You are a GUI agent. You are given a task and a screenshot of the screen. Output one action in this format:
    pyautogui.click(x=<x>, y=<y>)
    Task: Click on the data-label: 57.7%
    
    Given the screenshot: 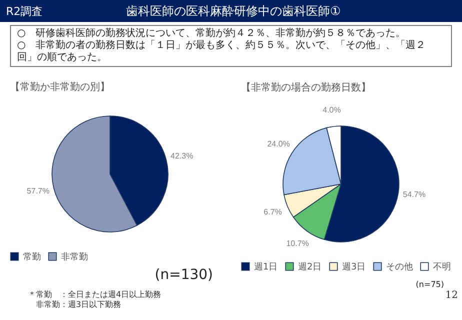 What is the action you would take?
    pyautogui.click(x=38, y=191)
    